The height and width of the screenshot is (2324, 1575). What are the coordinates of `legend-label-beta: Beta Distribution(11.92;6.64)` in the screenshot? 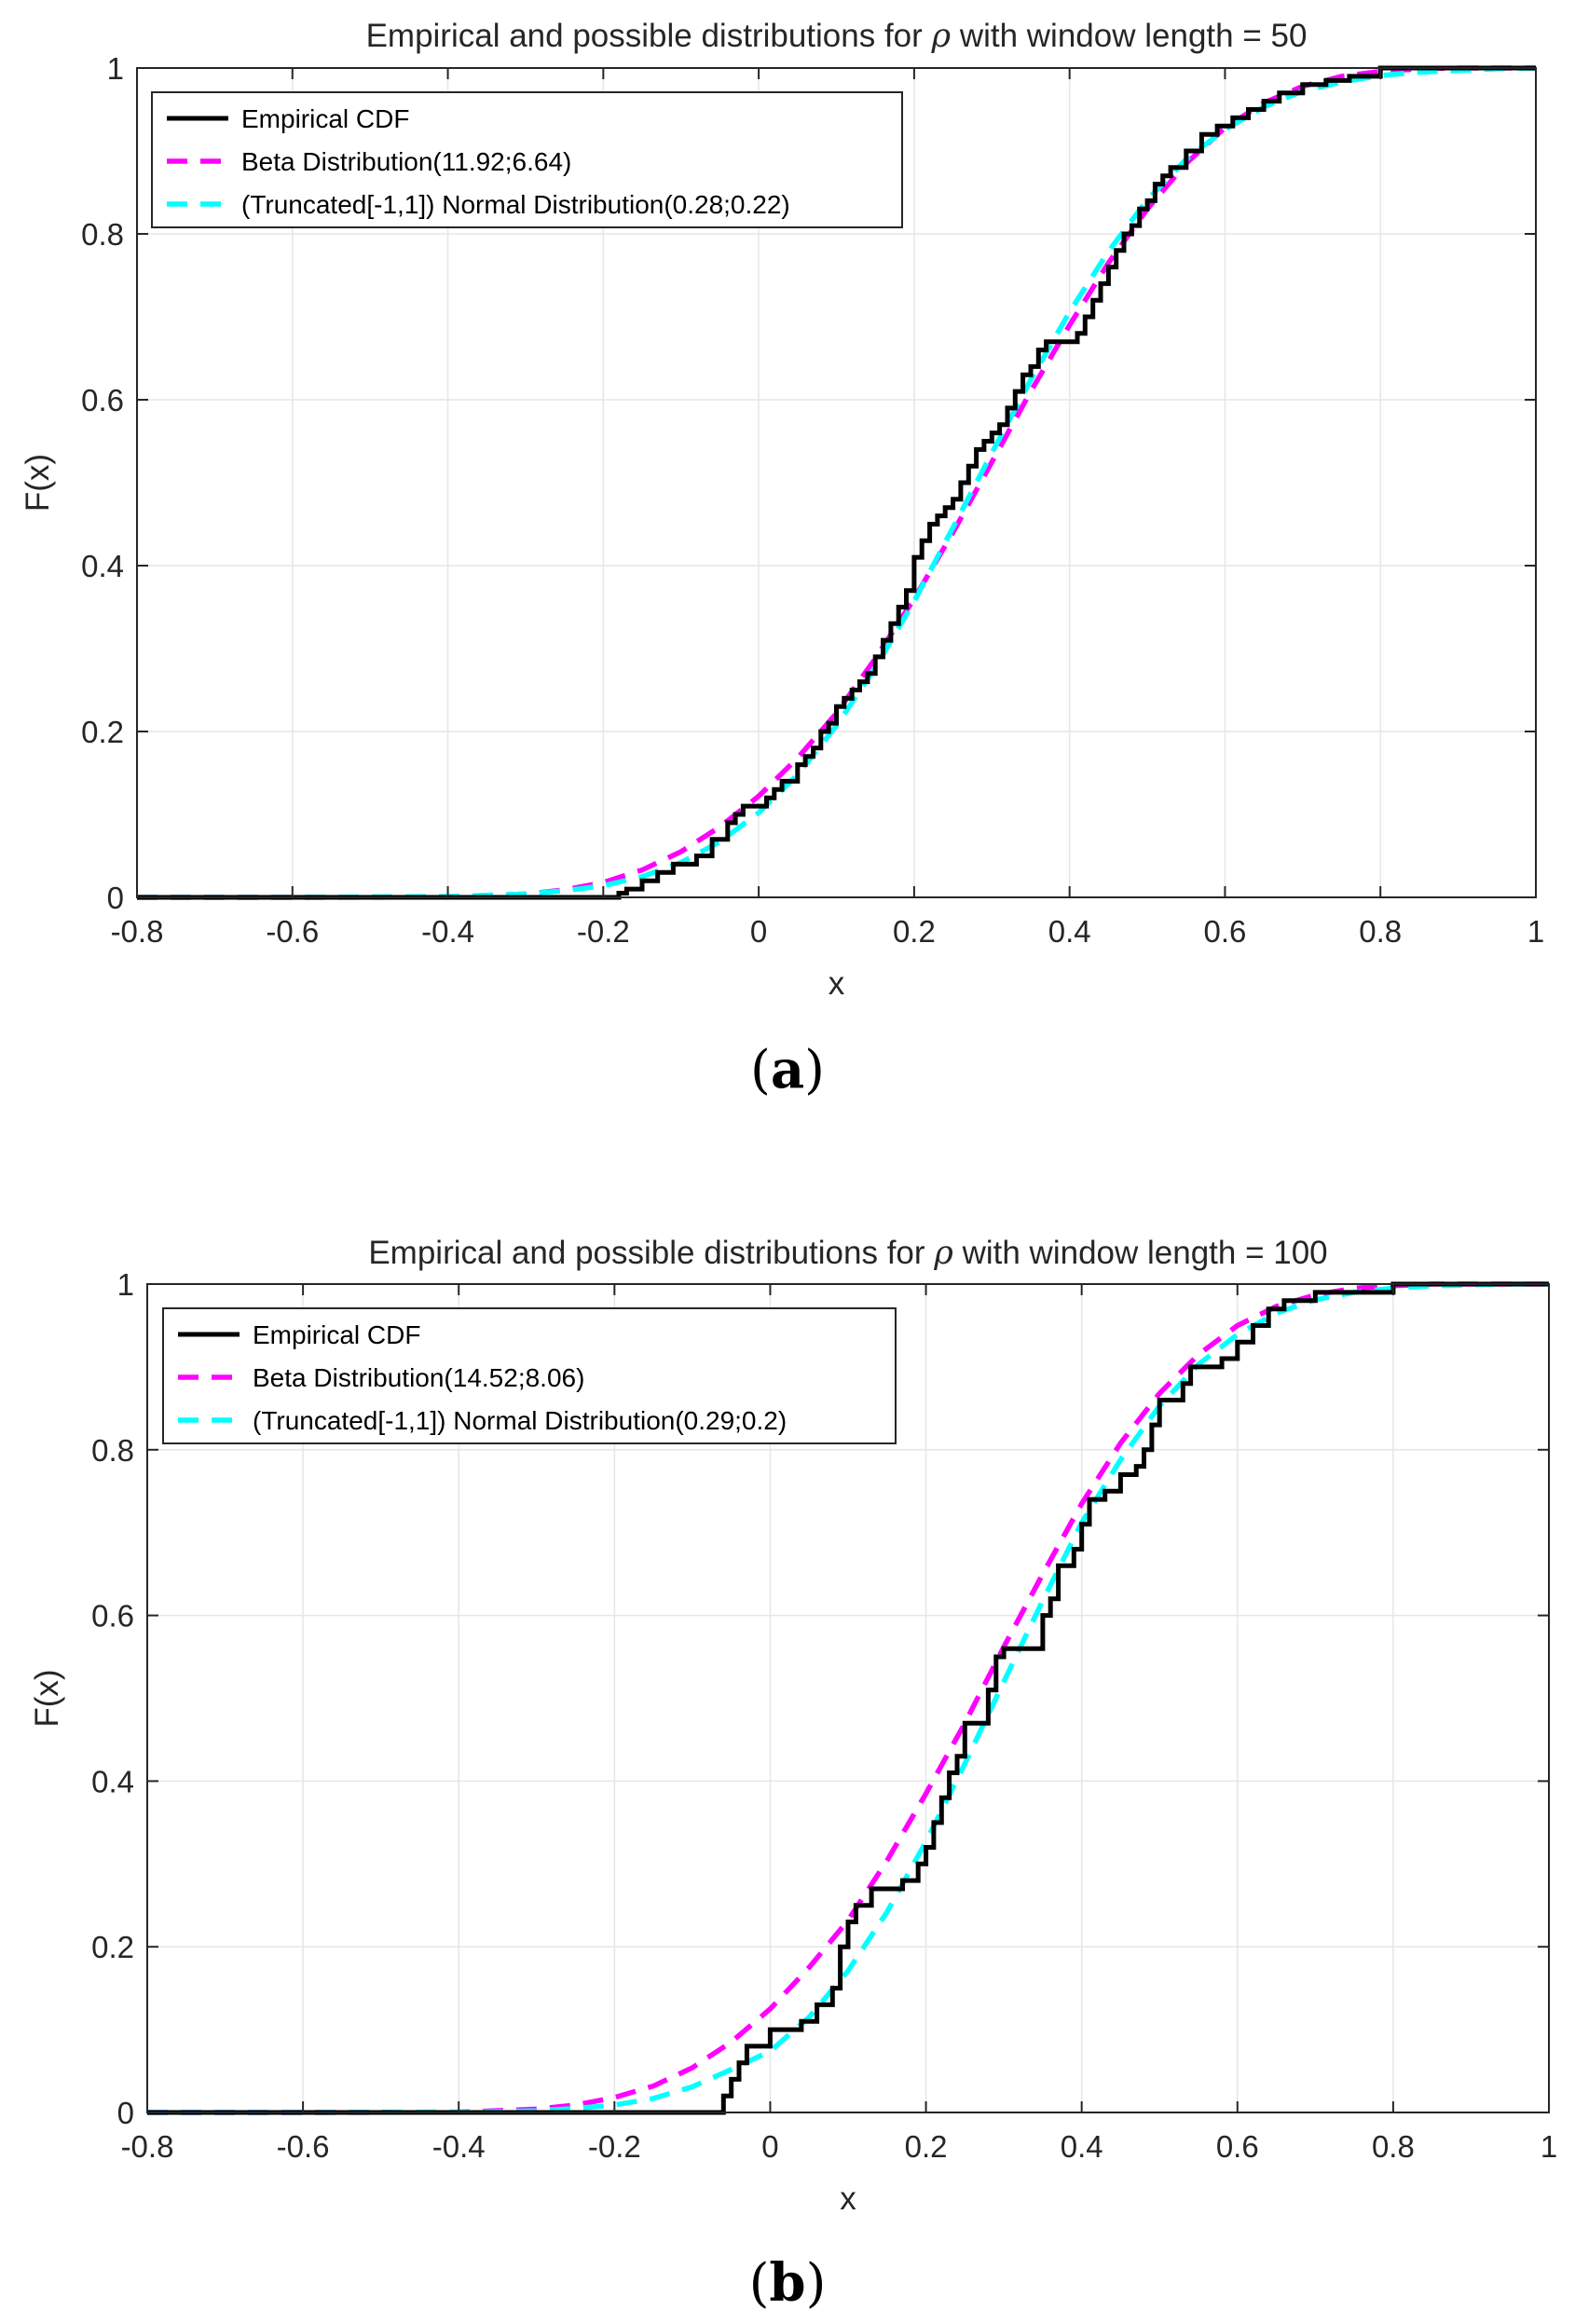 It's located at (406, 161).